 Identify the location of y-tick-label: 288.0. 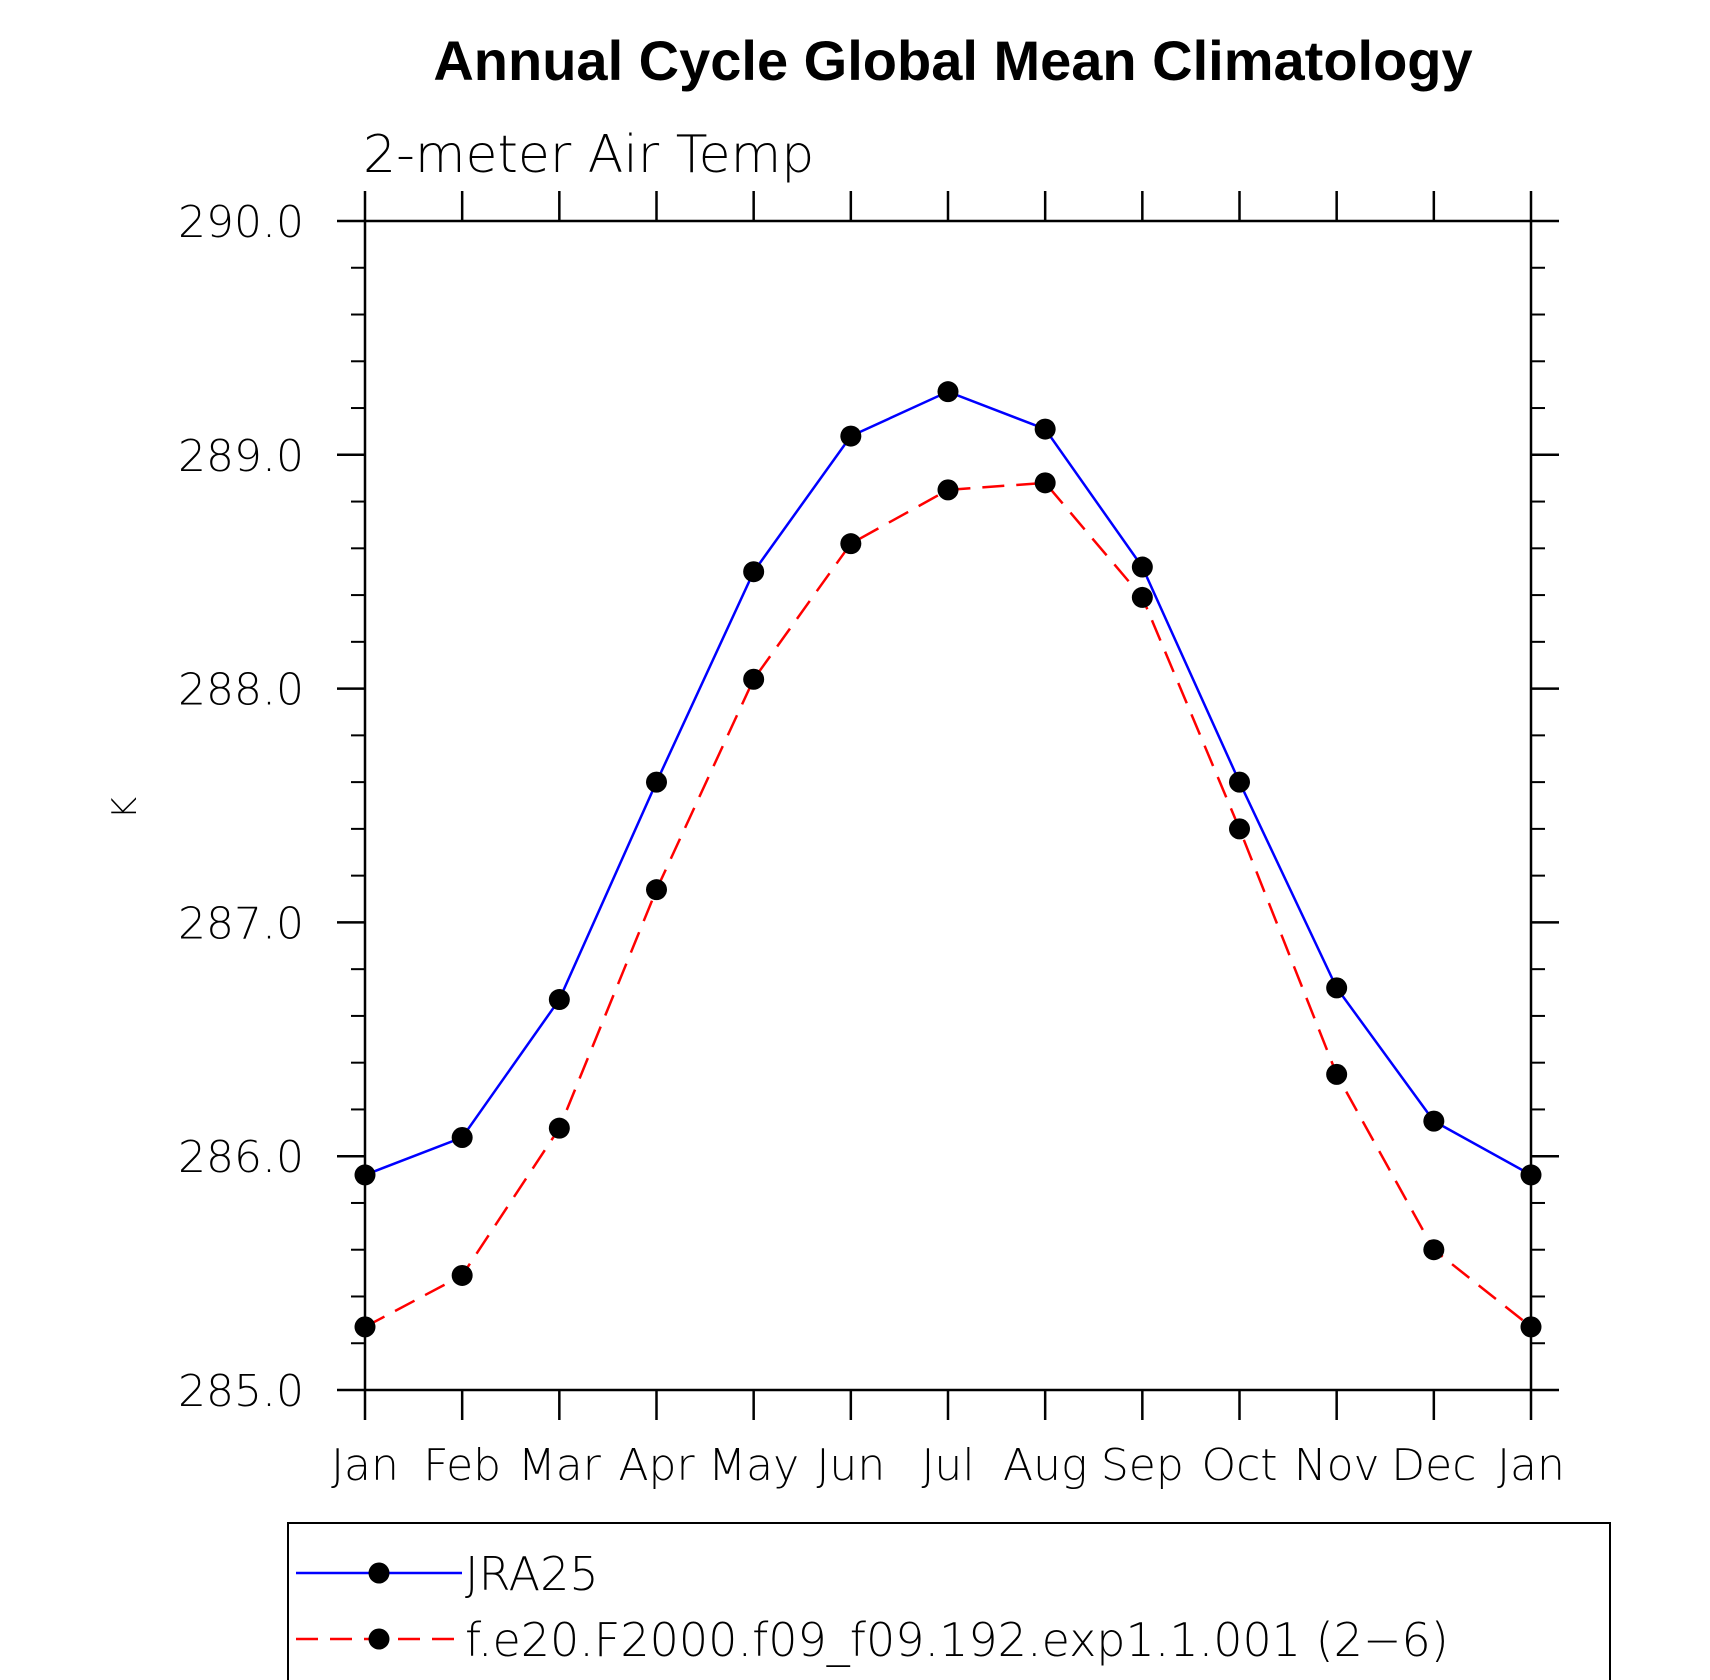
(241, 690).